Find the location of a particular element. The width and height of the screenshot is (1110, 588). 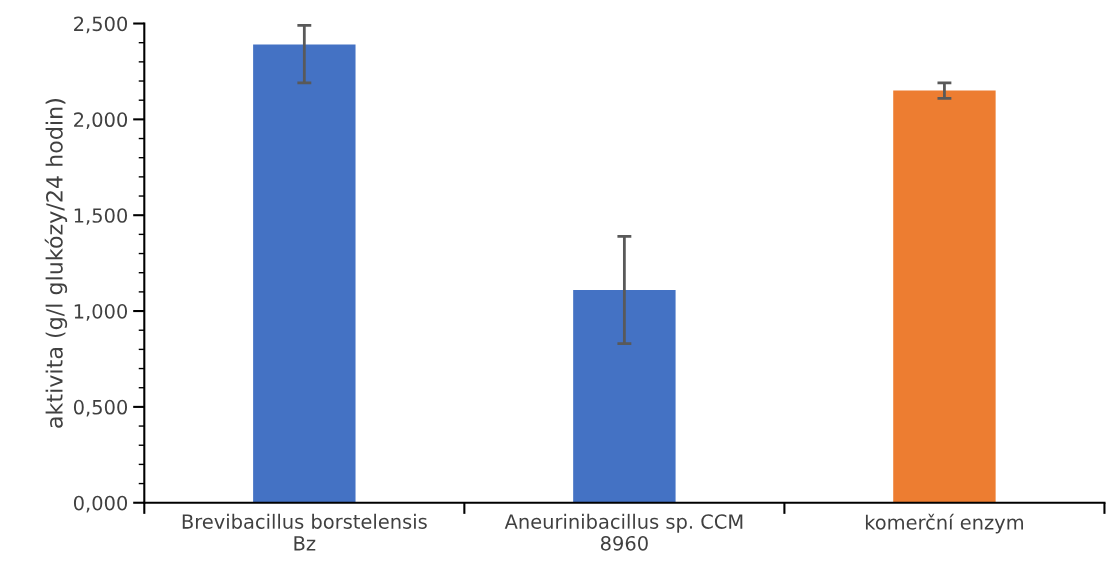

x-tick-label: Aneurinibacillus sp. CCM 8960 is located at coordinates (623, 532).